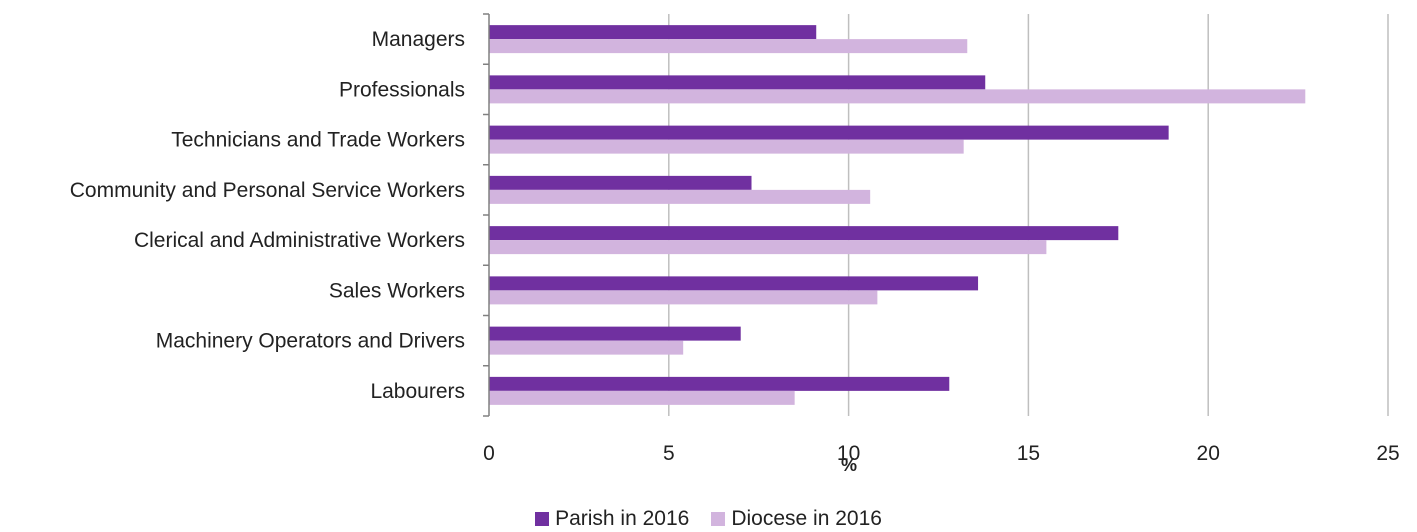 The image size is (1417, 532). I want to click on y-category-label: Sales Workers, so click(397, 290).